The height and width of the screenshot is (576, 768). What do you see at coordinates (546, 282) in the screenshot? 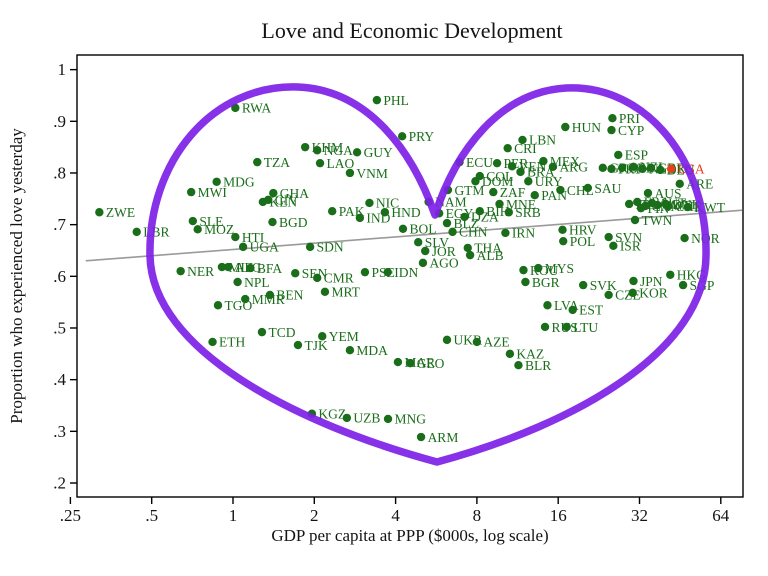
I see `data-point-label: BGR` at bounding box center [546, 282].